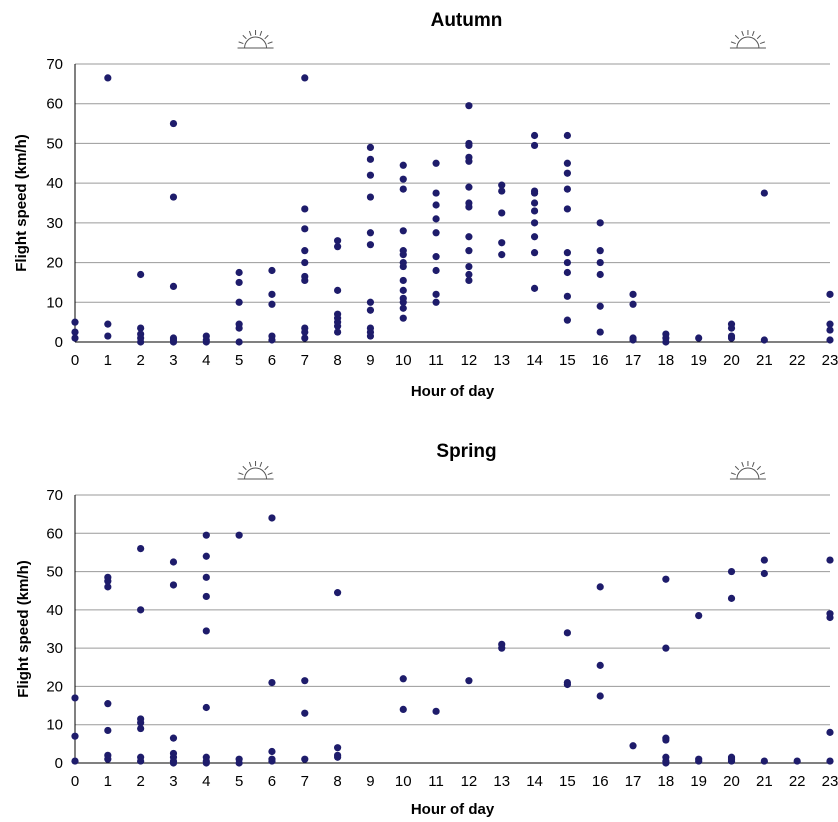  Describe the element at coordinates (453, 809) in the screenshot. I see `x-axis-label: Hour of day` at that location.